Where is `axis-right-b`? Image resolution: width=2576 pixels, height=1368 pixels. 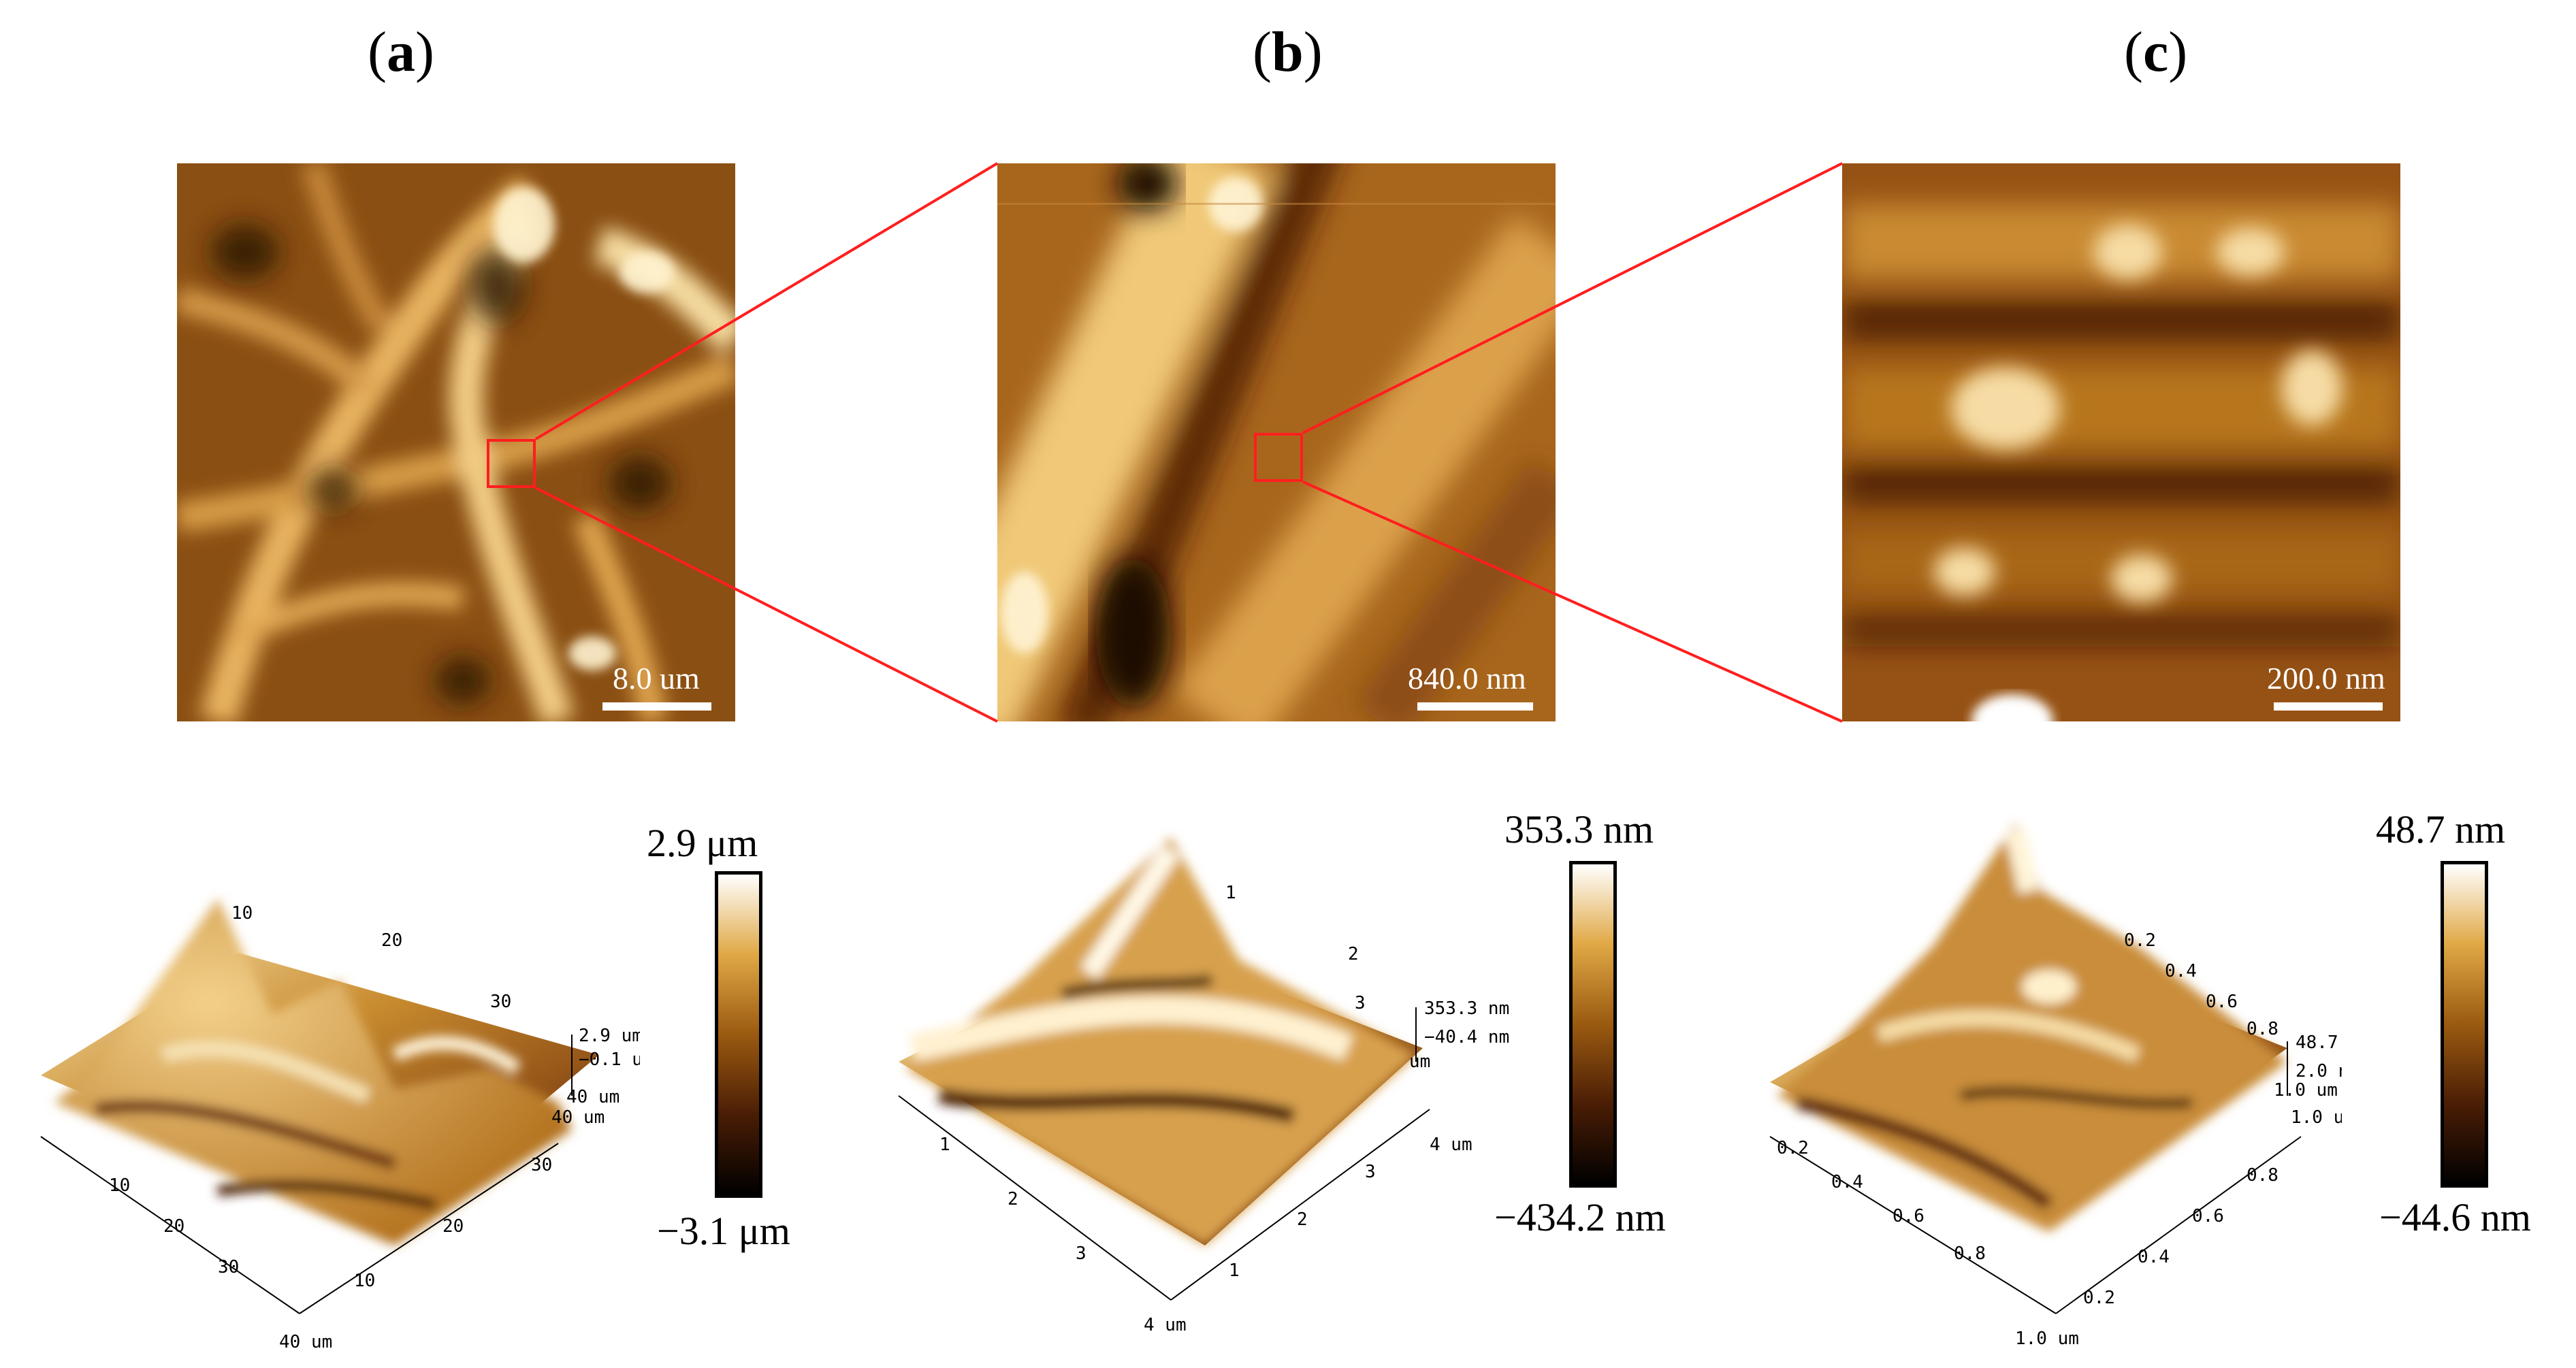
axis-right-b is located at coordinates (1300, 1205).